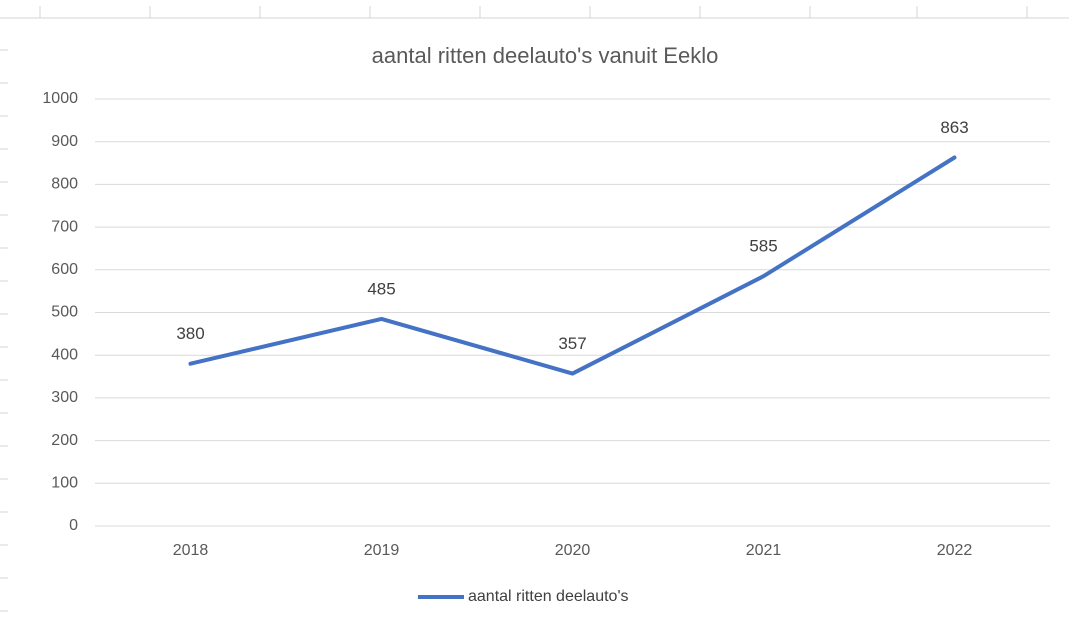 The height and width of the screenshot is (626, 1069). Describe the element at coordinates (64, 269) in the screenshot. I see `y-tick-label: 600` at that location.